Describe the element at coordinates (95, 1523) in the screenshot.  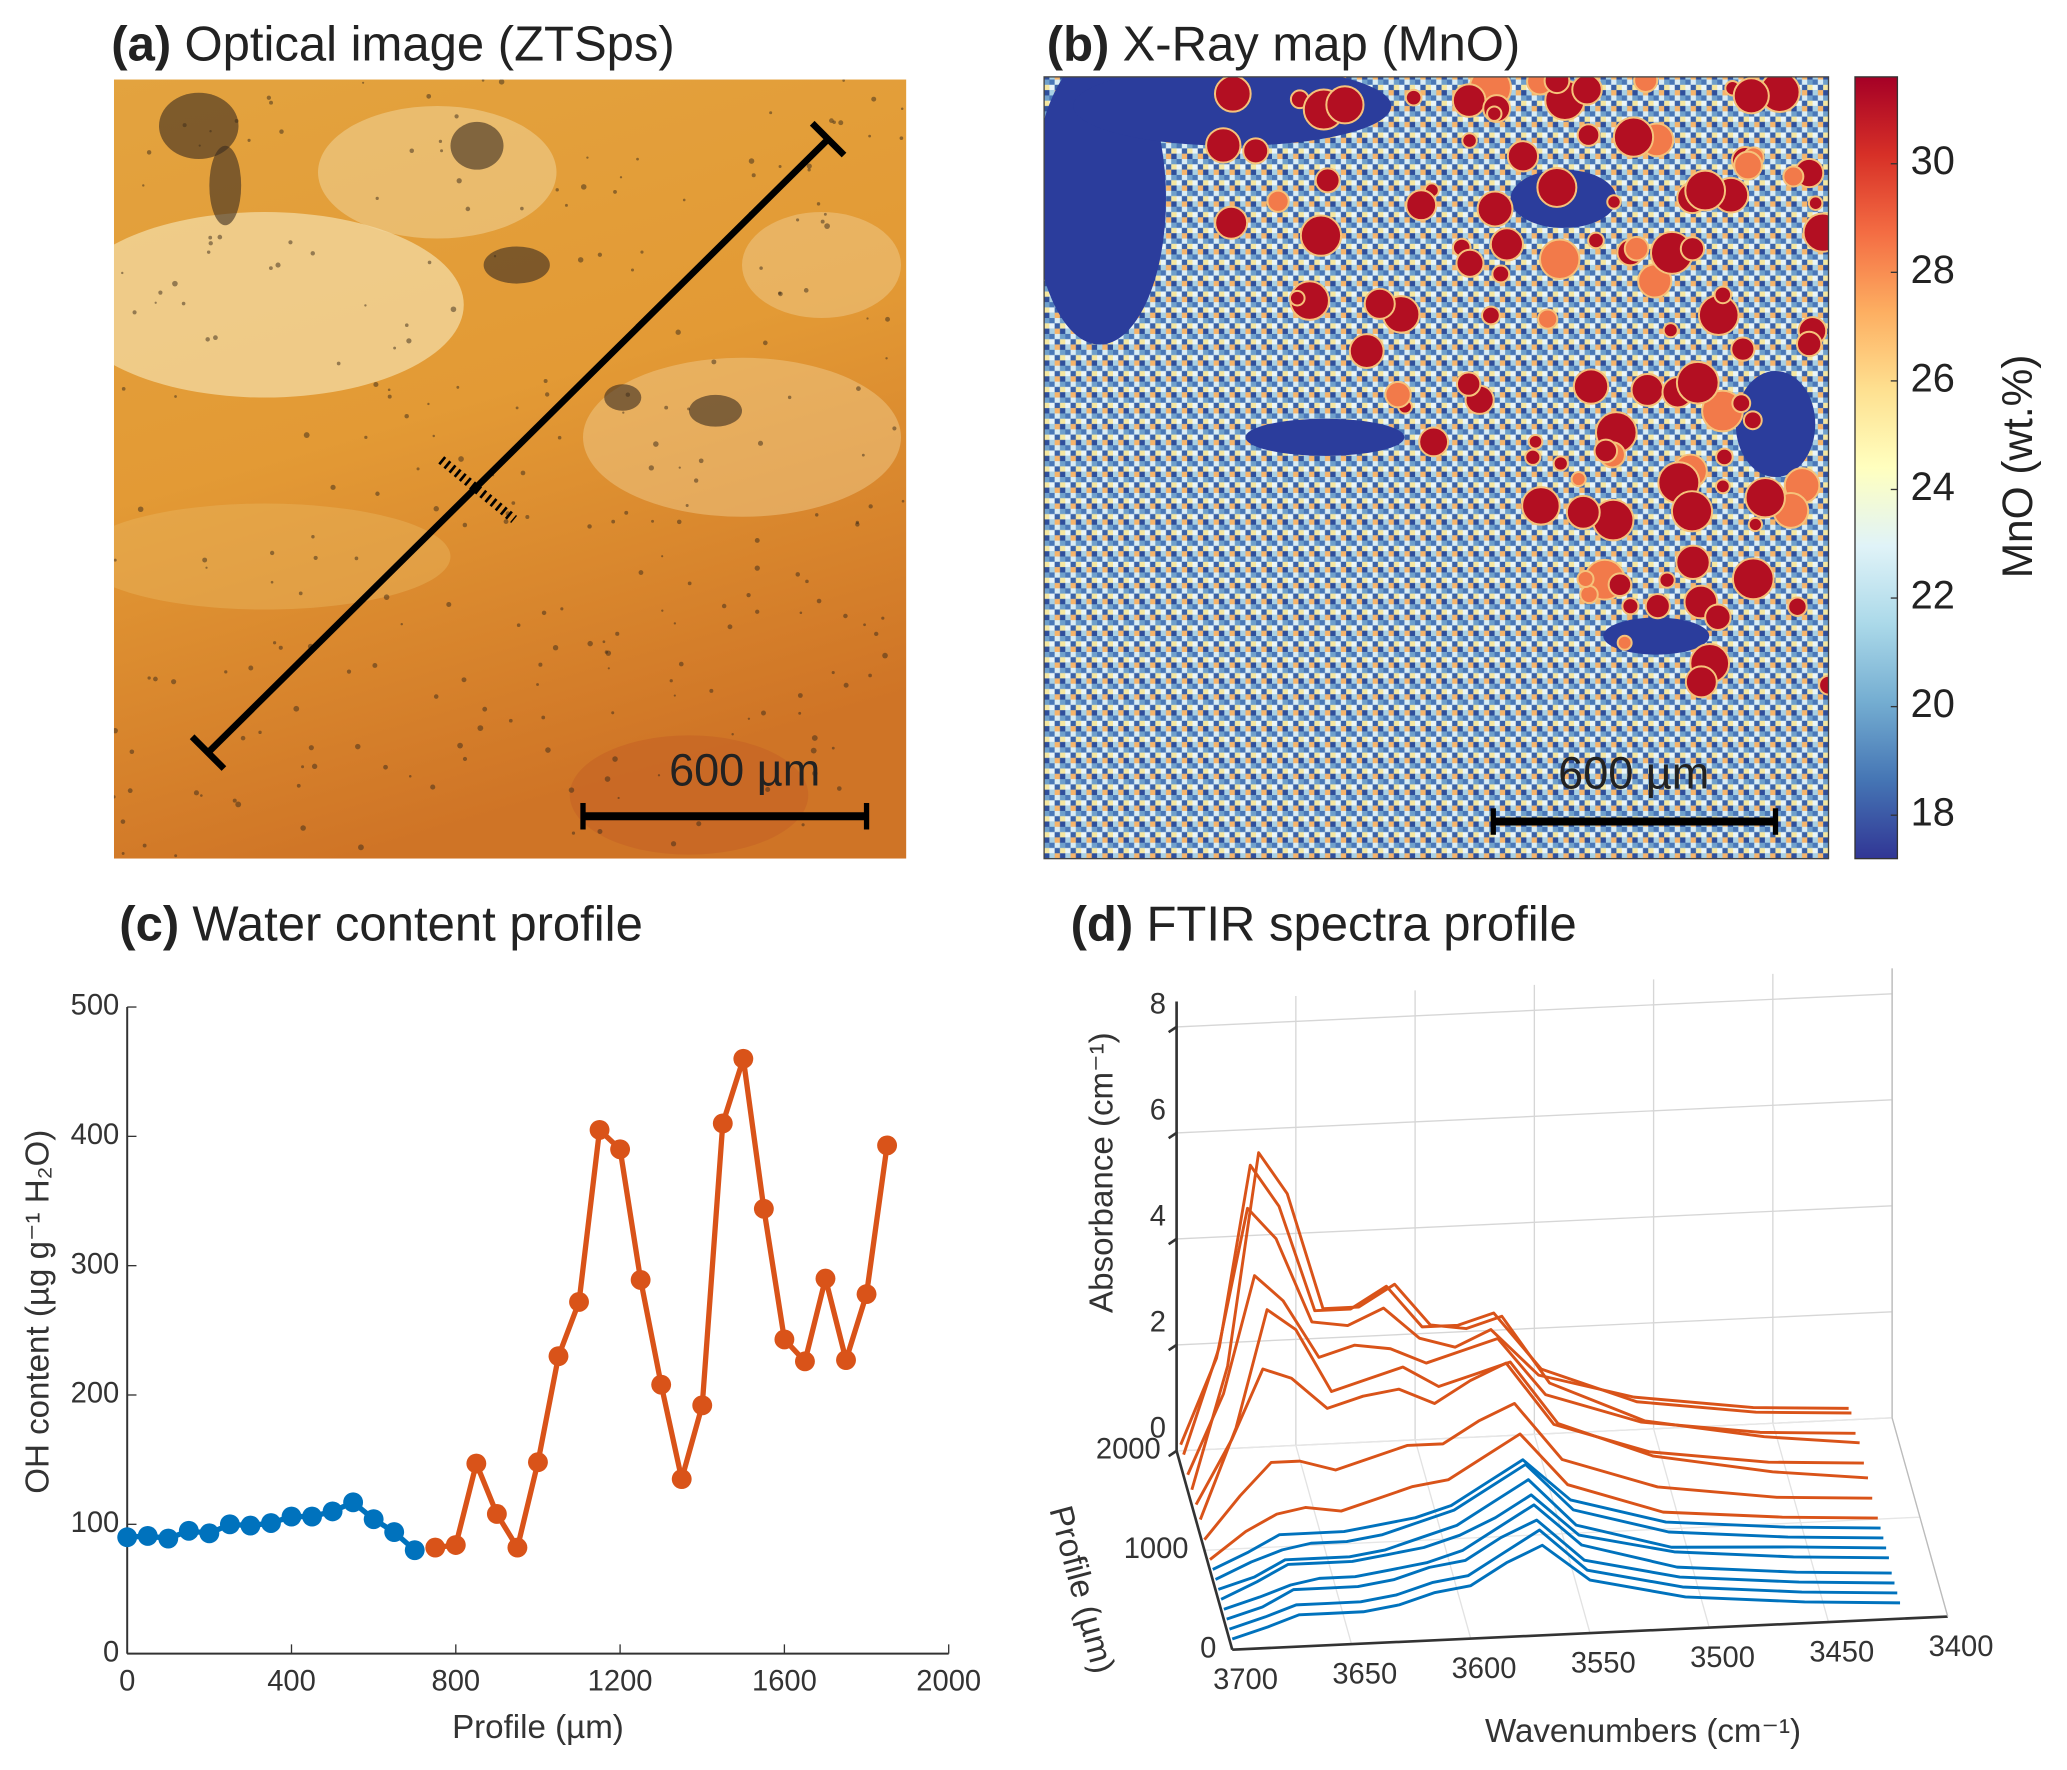
I see `y-tick-label: 100` at that location.